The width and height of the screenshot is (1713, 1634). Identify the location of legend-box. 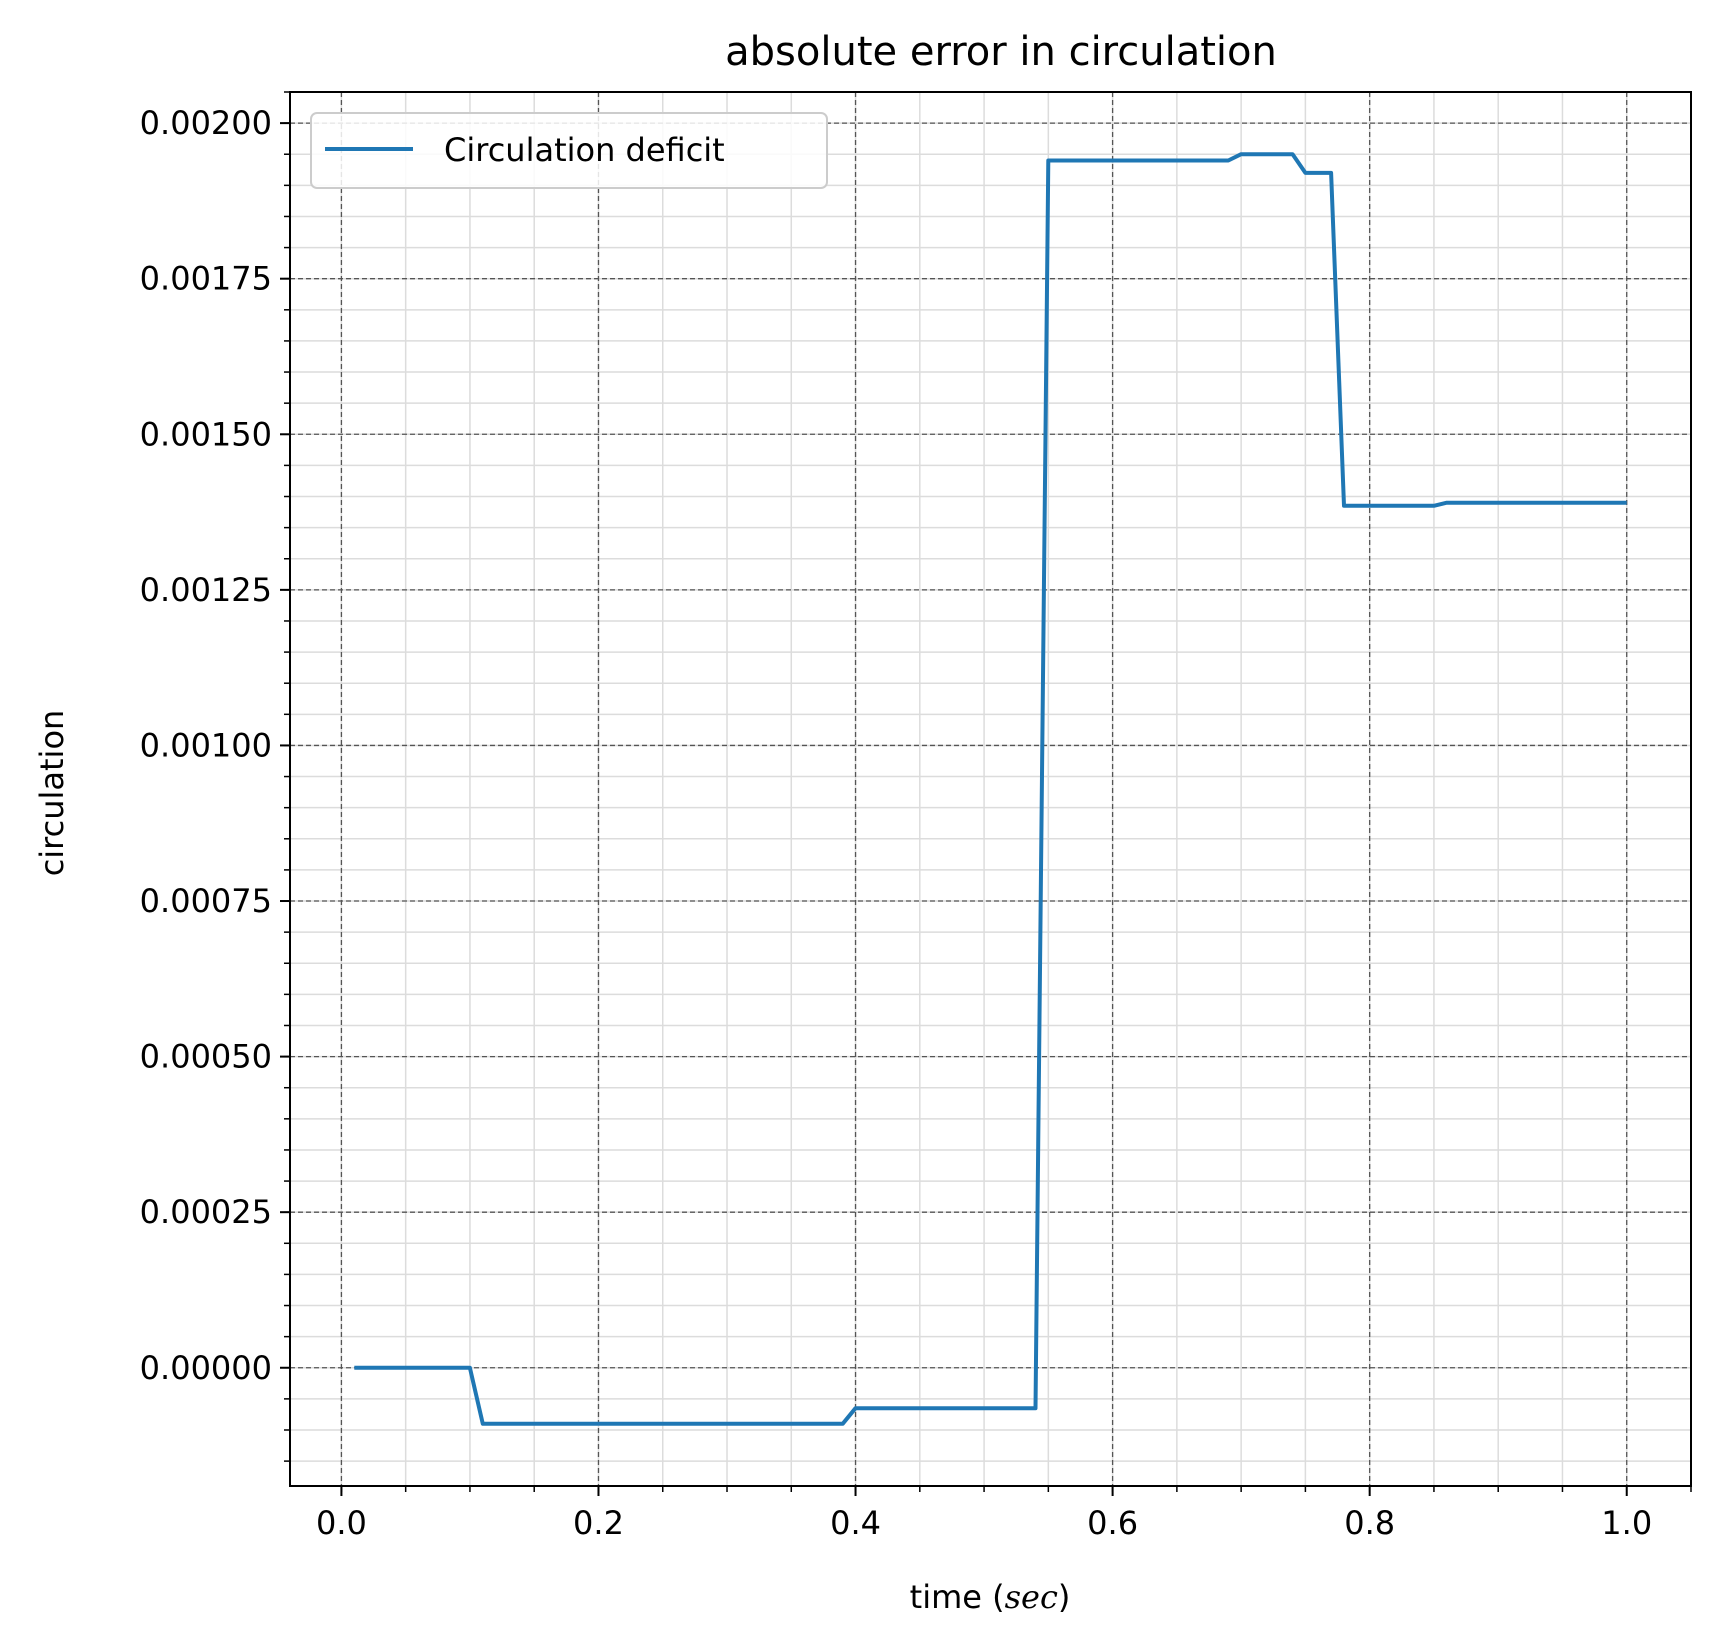
(569, 150).